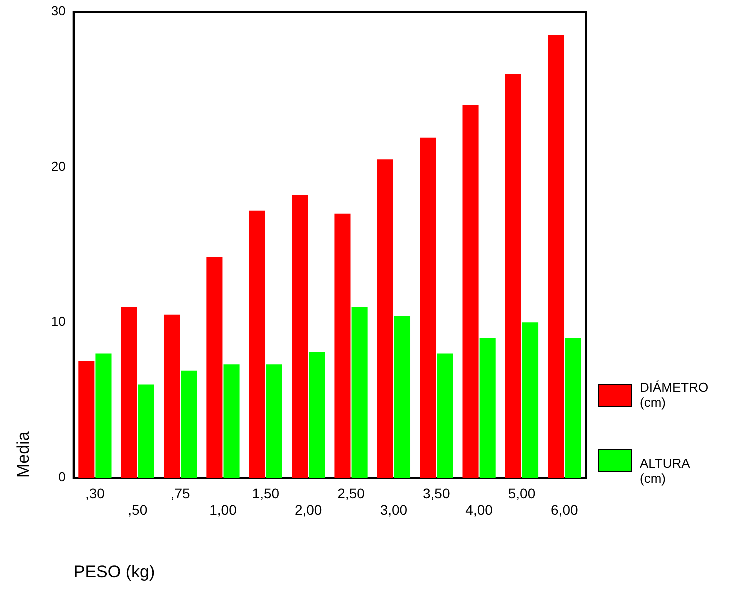 The width and height of the screenshot is (729, 589). What do you see at coordinates (436, 493) in the screenshot?
I see `x-tick-label: 3,50` at bounding box center [436, 493].